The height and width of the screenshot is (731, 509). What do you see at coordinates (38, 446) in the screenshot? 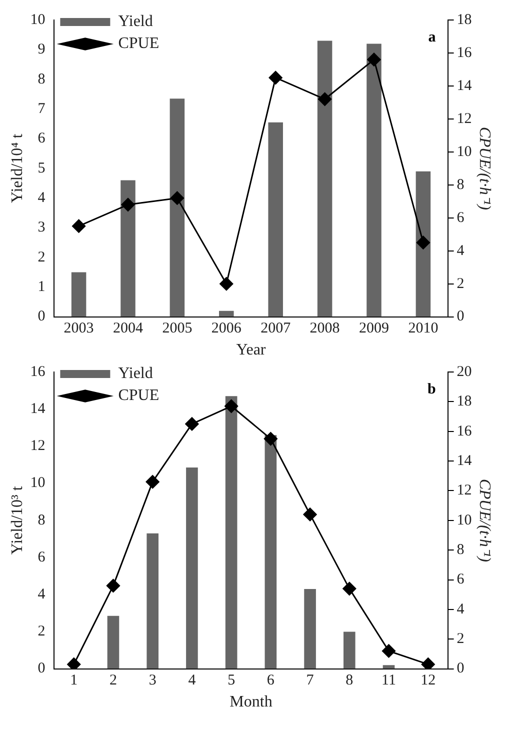
I see `y-tick-label: 12` at bounding box center [38, 446].